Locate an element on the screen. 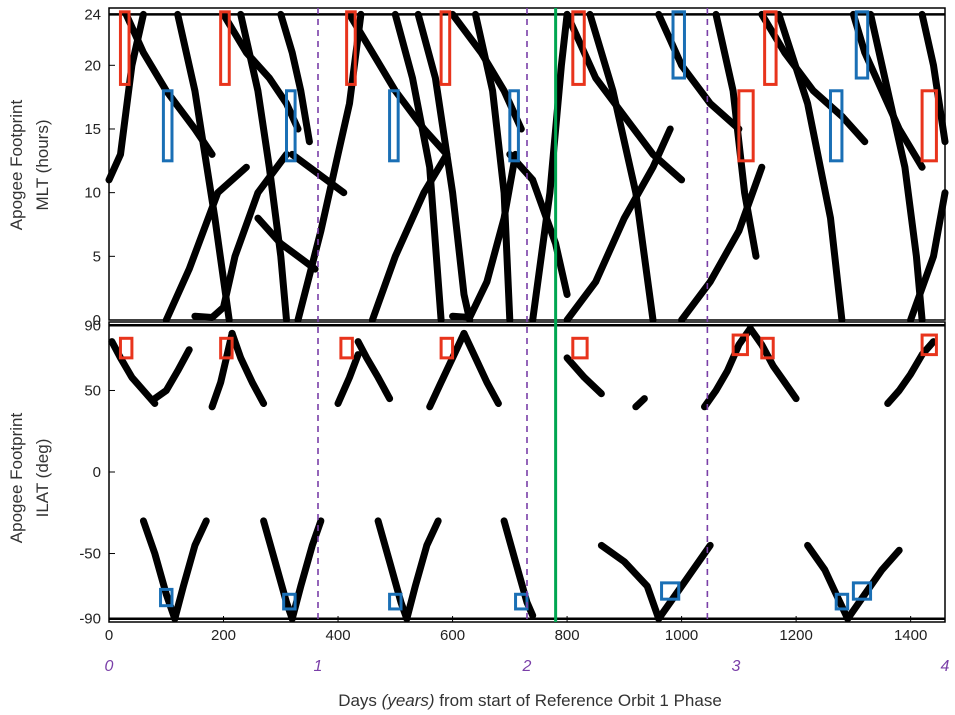  year-tick-label: 4 is located at coordinates (945, 666).